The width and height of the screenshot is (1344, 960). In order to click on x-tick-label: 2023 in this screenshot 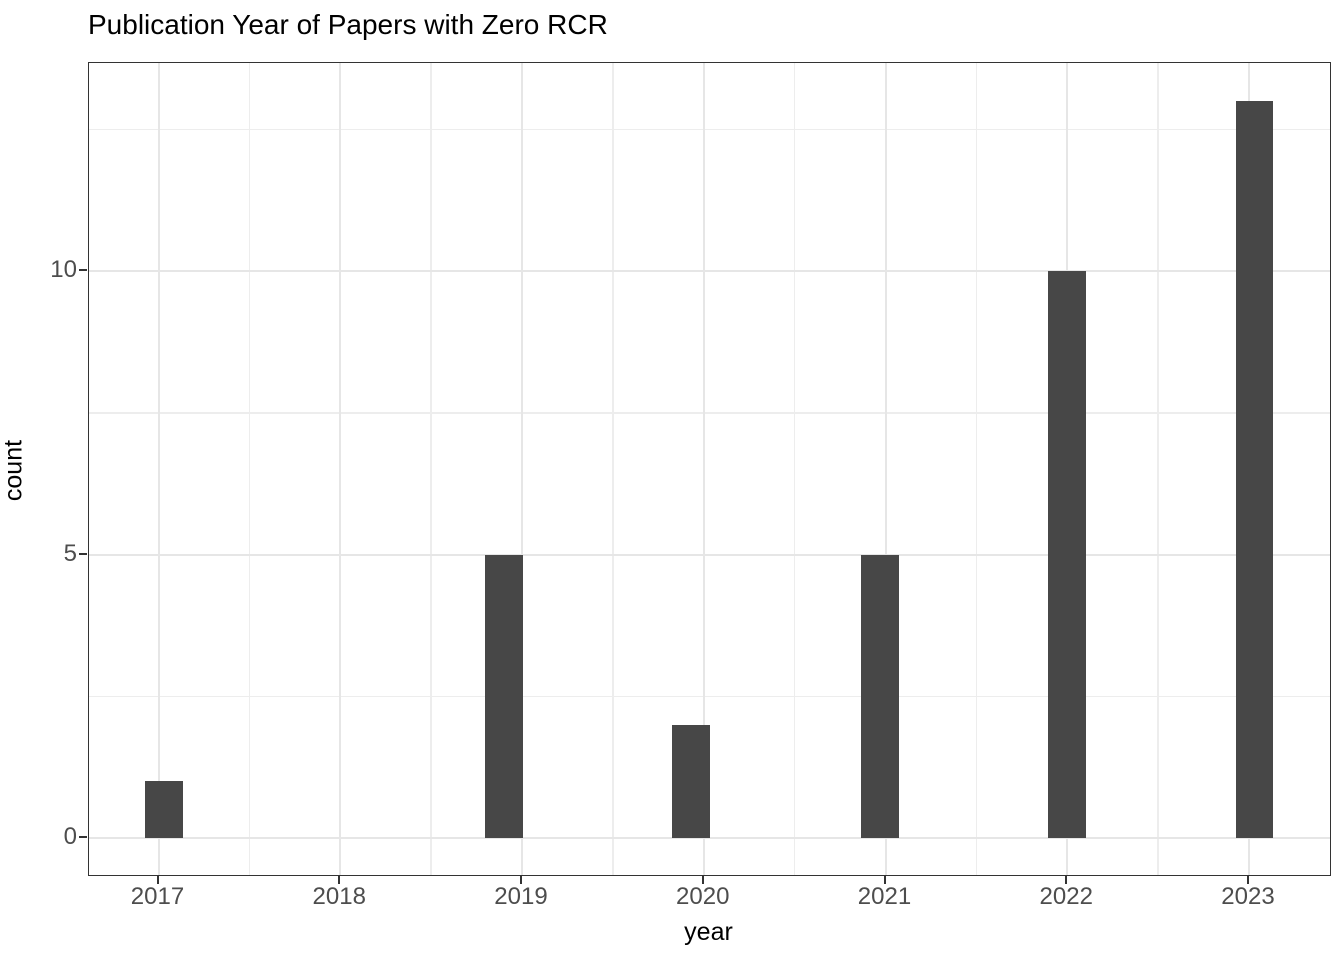, I will do `click(1248, 896)`.